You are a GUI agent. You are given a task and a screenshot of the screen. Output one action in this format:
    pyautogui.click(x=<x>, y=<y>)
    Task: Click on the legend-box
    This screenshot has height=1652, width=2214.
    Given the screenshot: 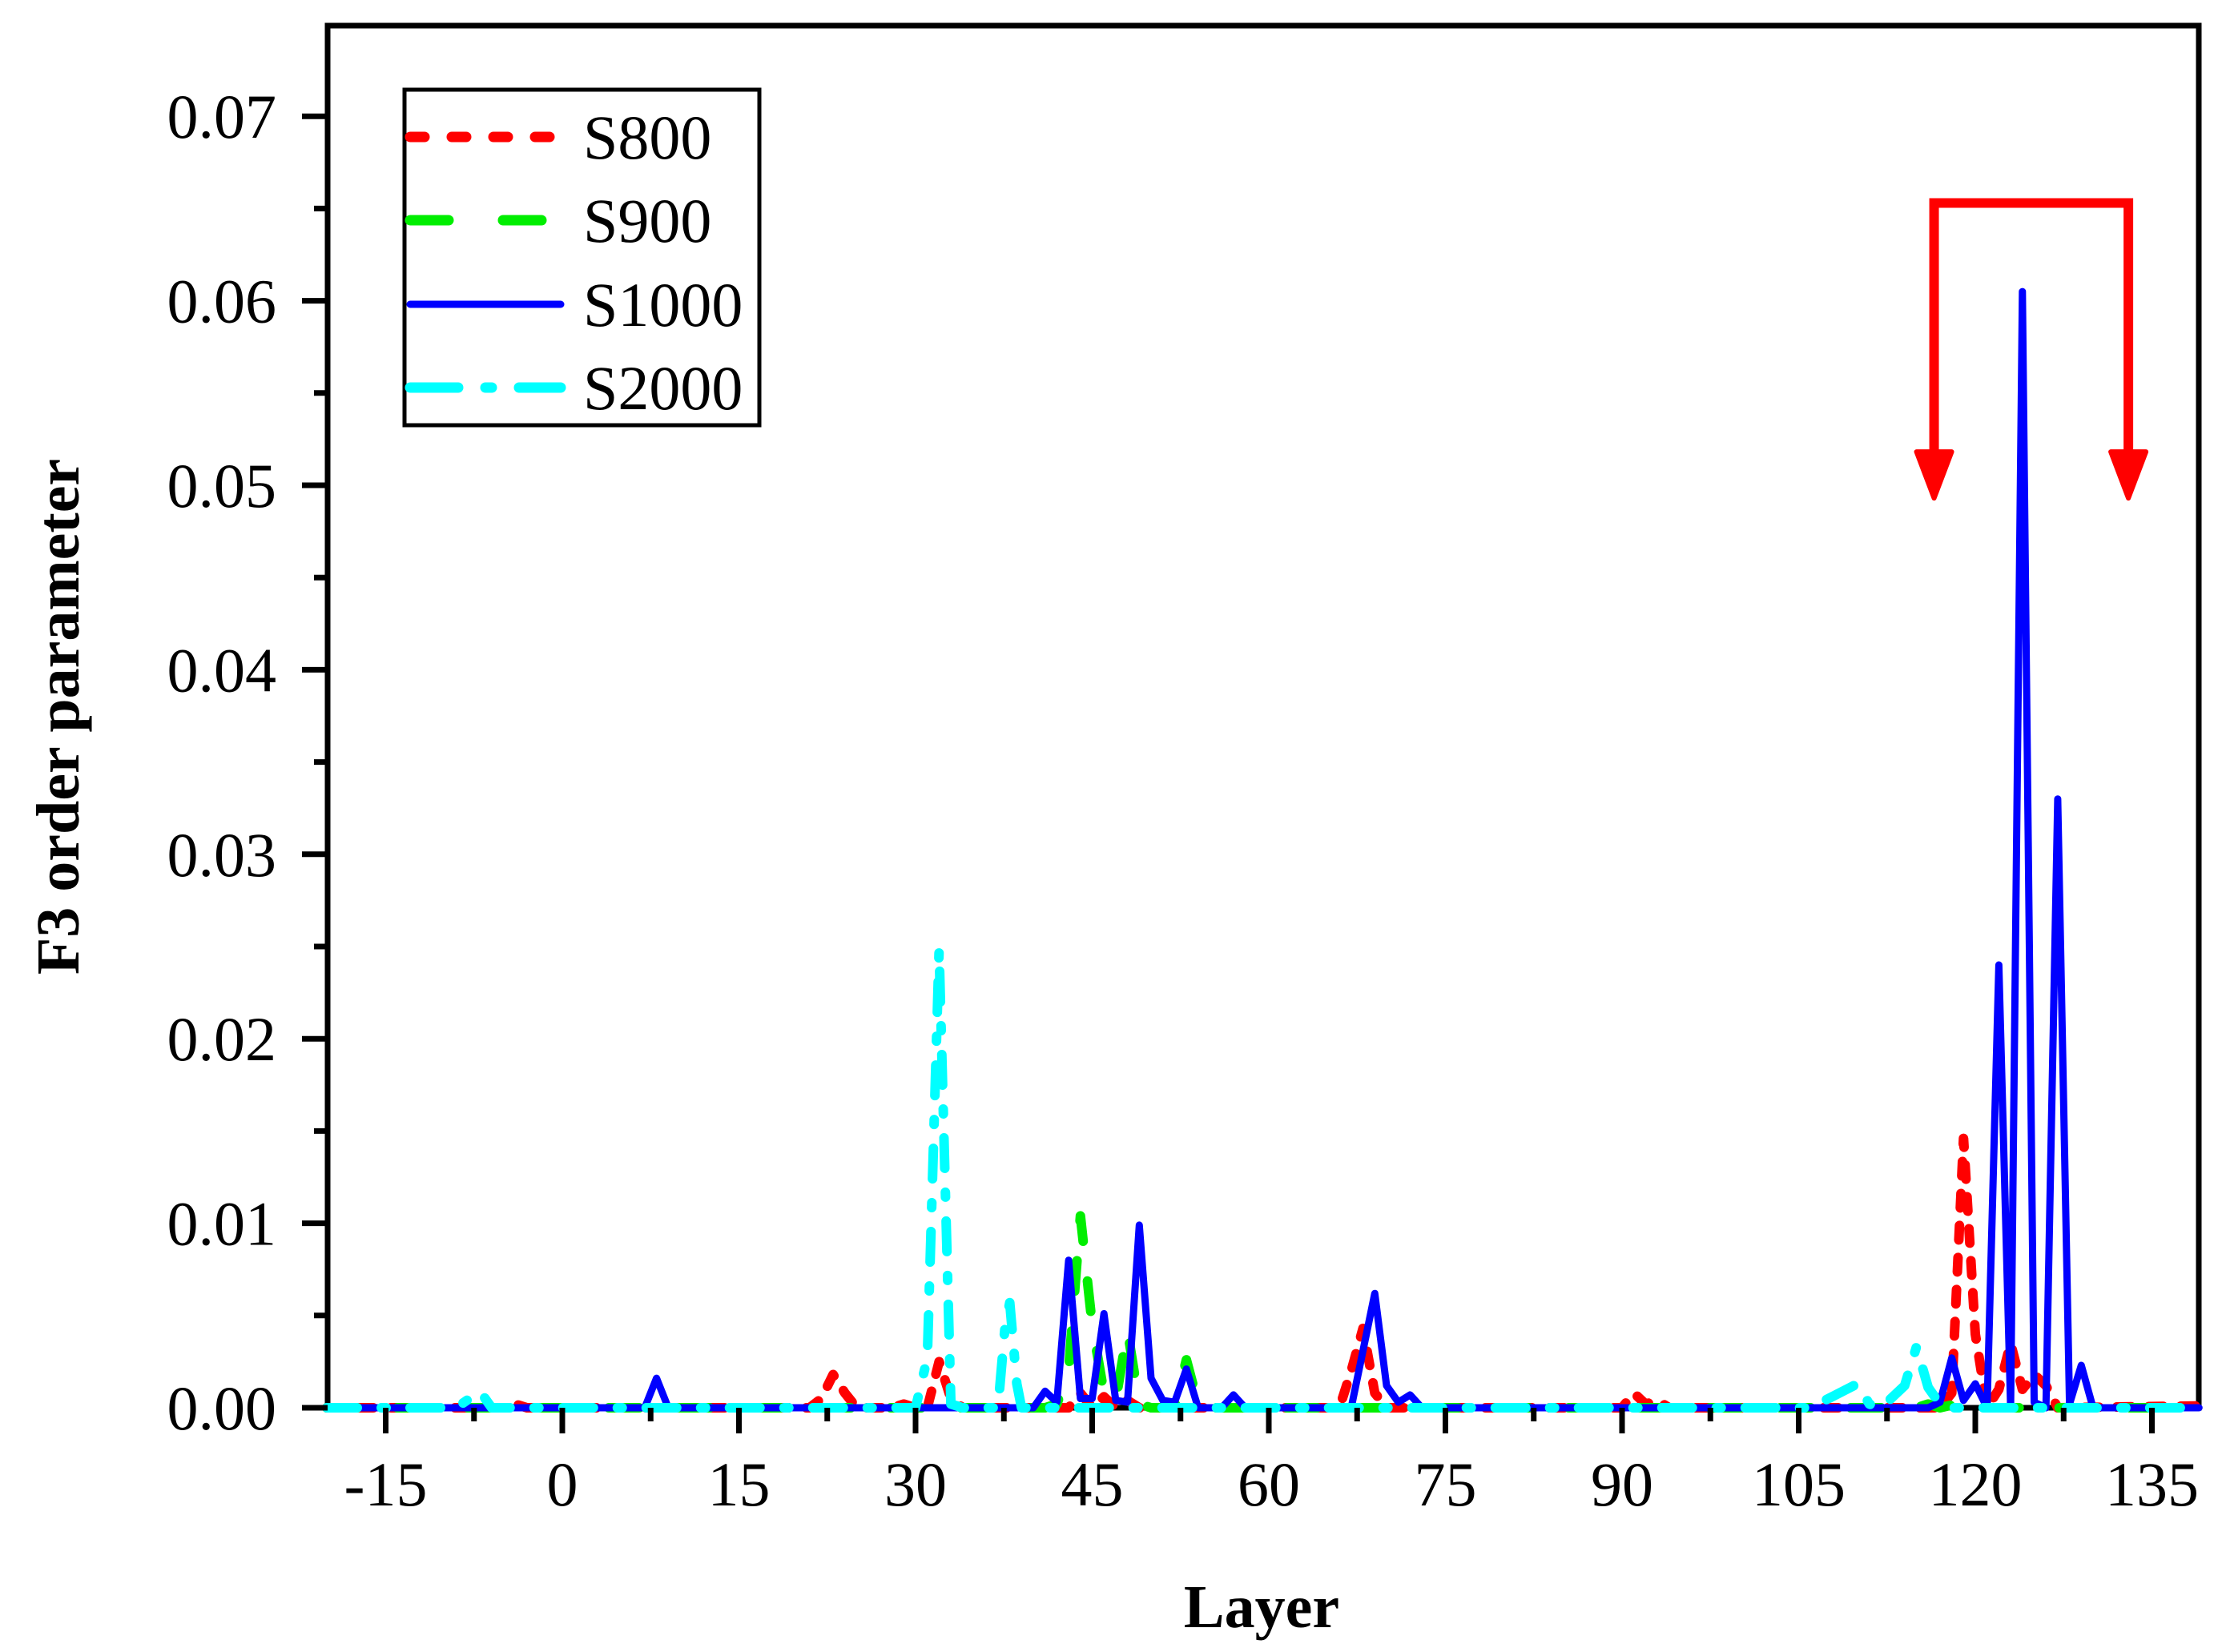 What is the action you would take?
    pyautogui.click(x=582, y=257)
    